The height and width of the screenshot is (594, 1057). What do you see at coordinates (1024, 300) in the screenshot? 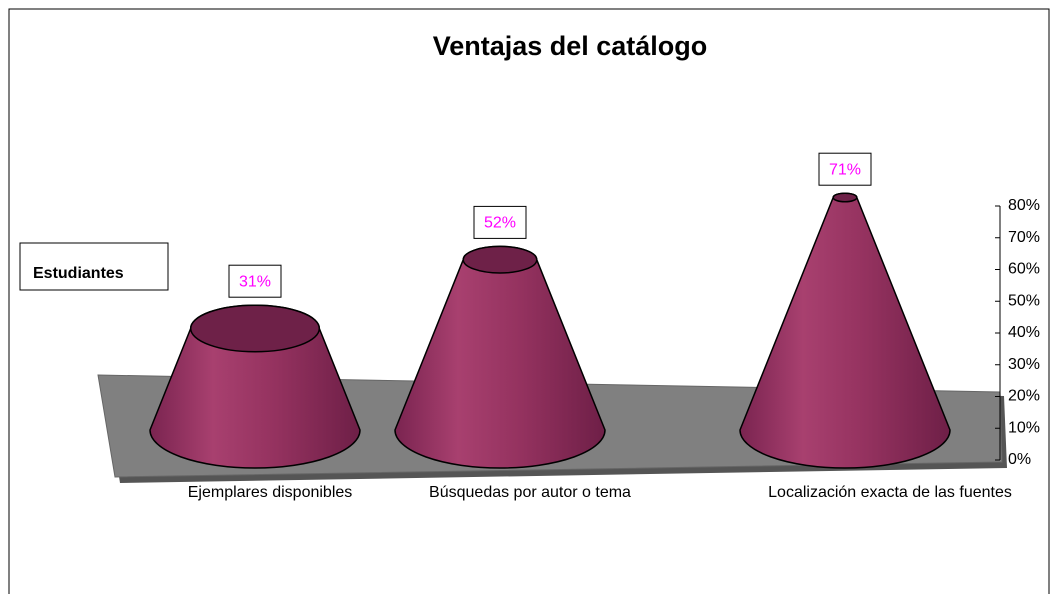
I see `y-tick-label: 50%` at bounding box center [1024, 300].